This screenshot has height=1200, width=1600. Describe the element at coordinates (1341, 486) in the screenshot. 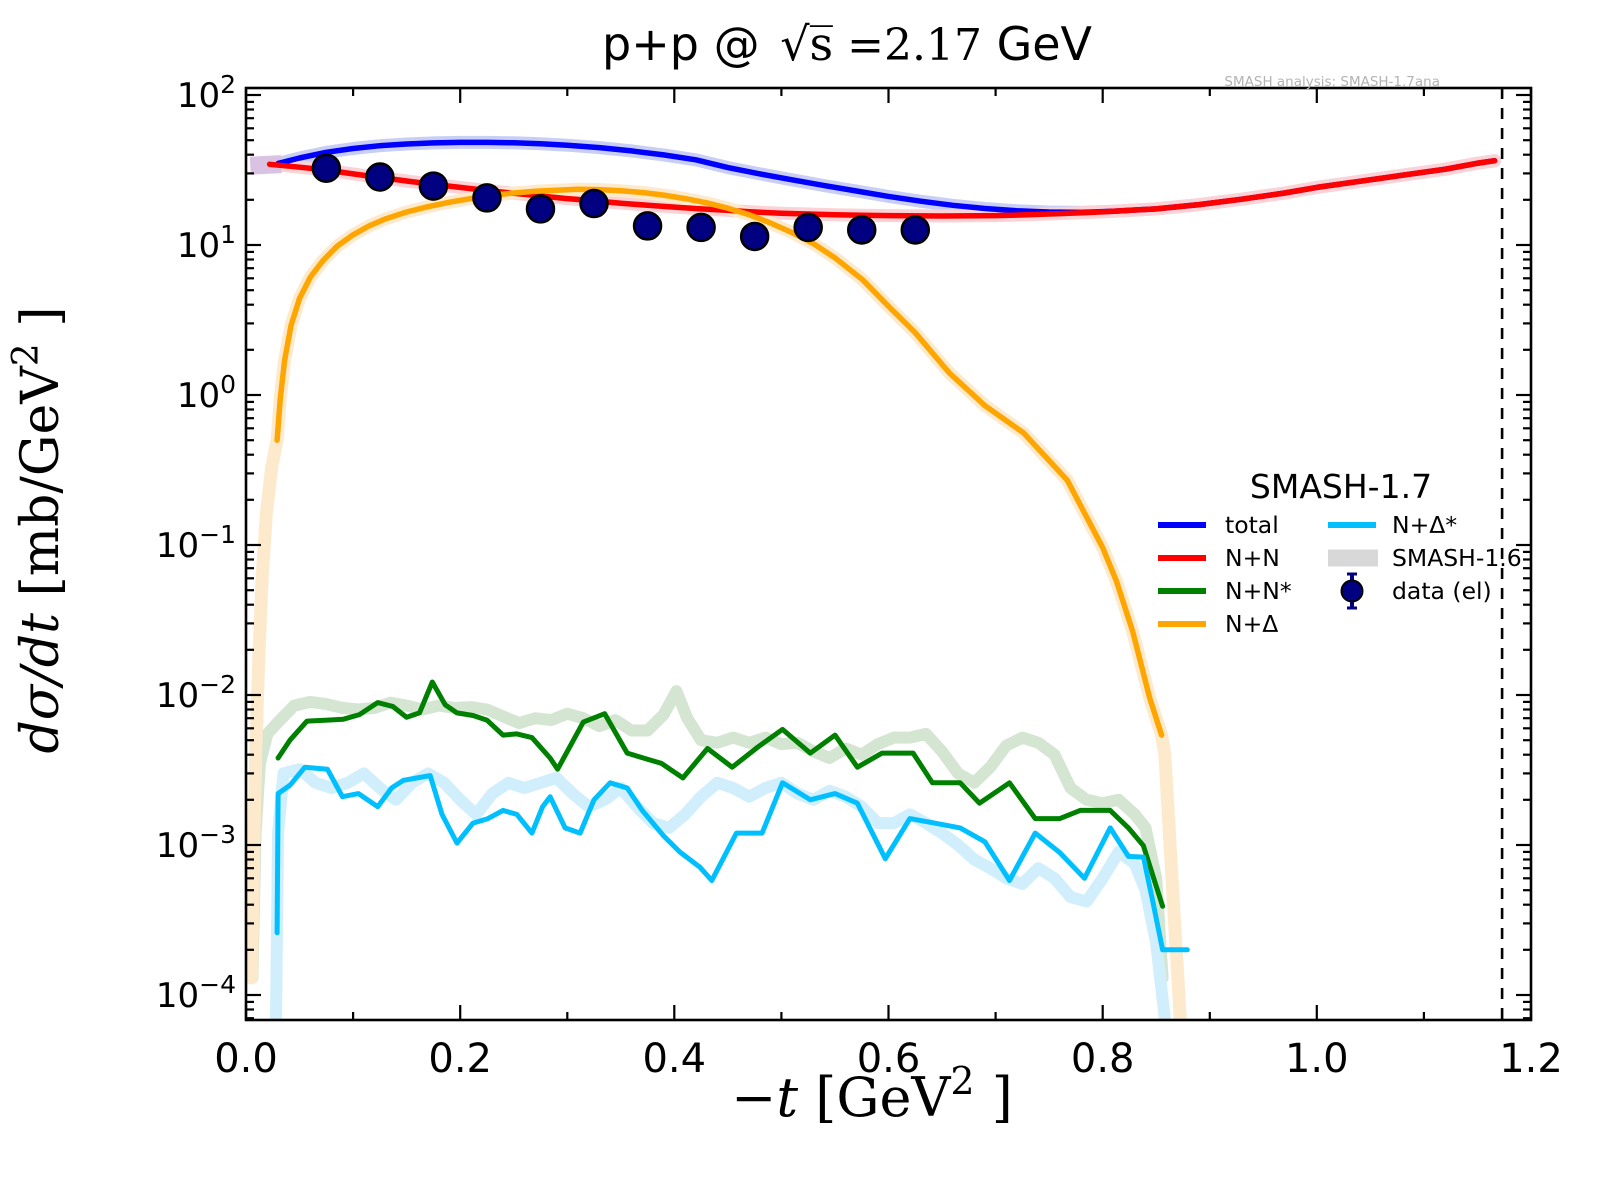

I see `legend-title: SMASH-1.7` at that location.